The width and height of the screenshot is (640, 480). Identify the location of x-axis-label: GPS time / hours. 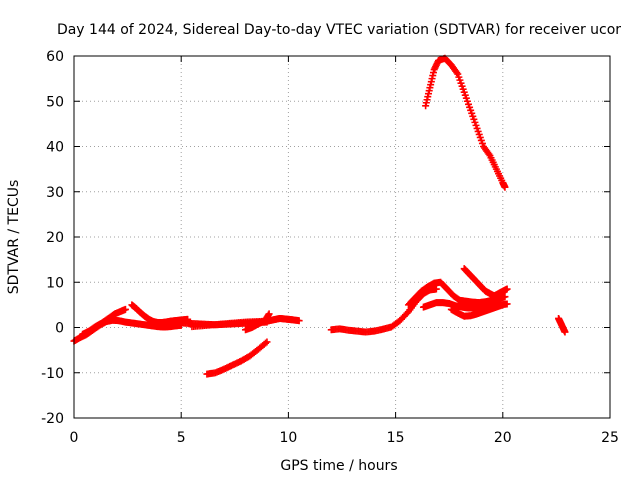
(338, 466).